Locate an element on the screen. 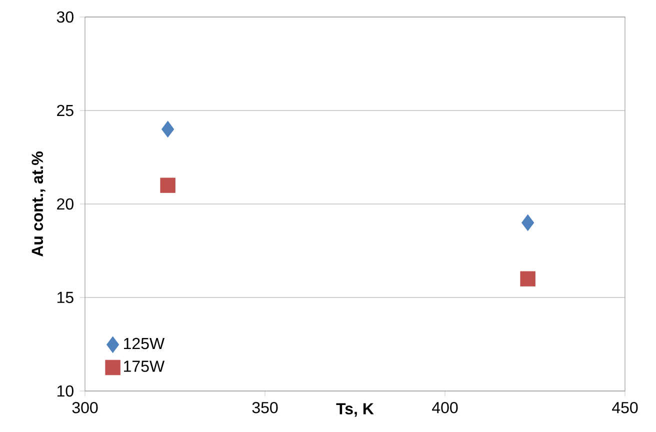 The image size is (656, 432). x-tick-label: 350 is located at coordinates (265, 408).